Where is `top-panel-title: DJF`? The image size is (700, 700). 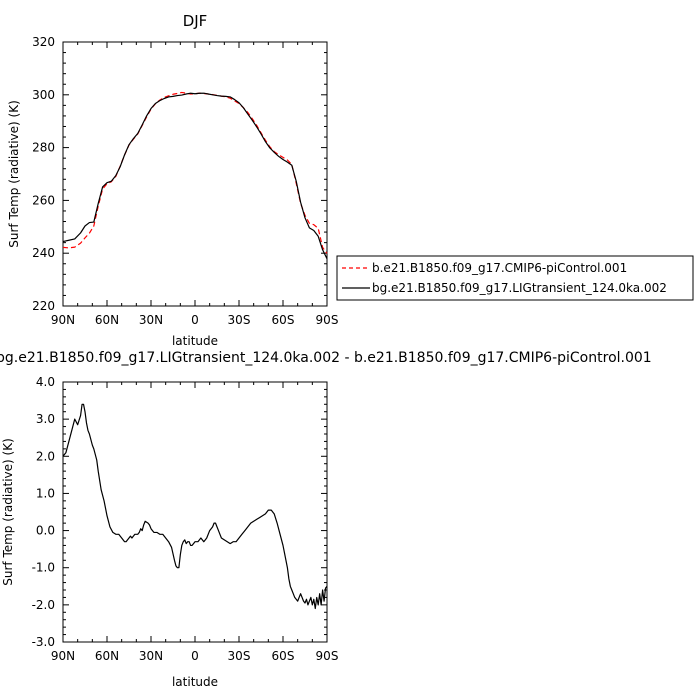 top-panel-title: DJF is located at coordinates (195, 21).